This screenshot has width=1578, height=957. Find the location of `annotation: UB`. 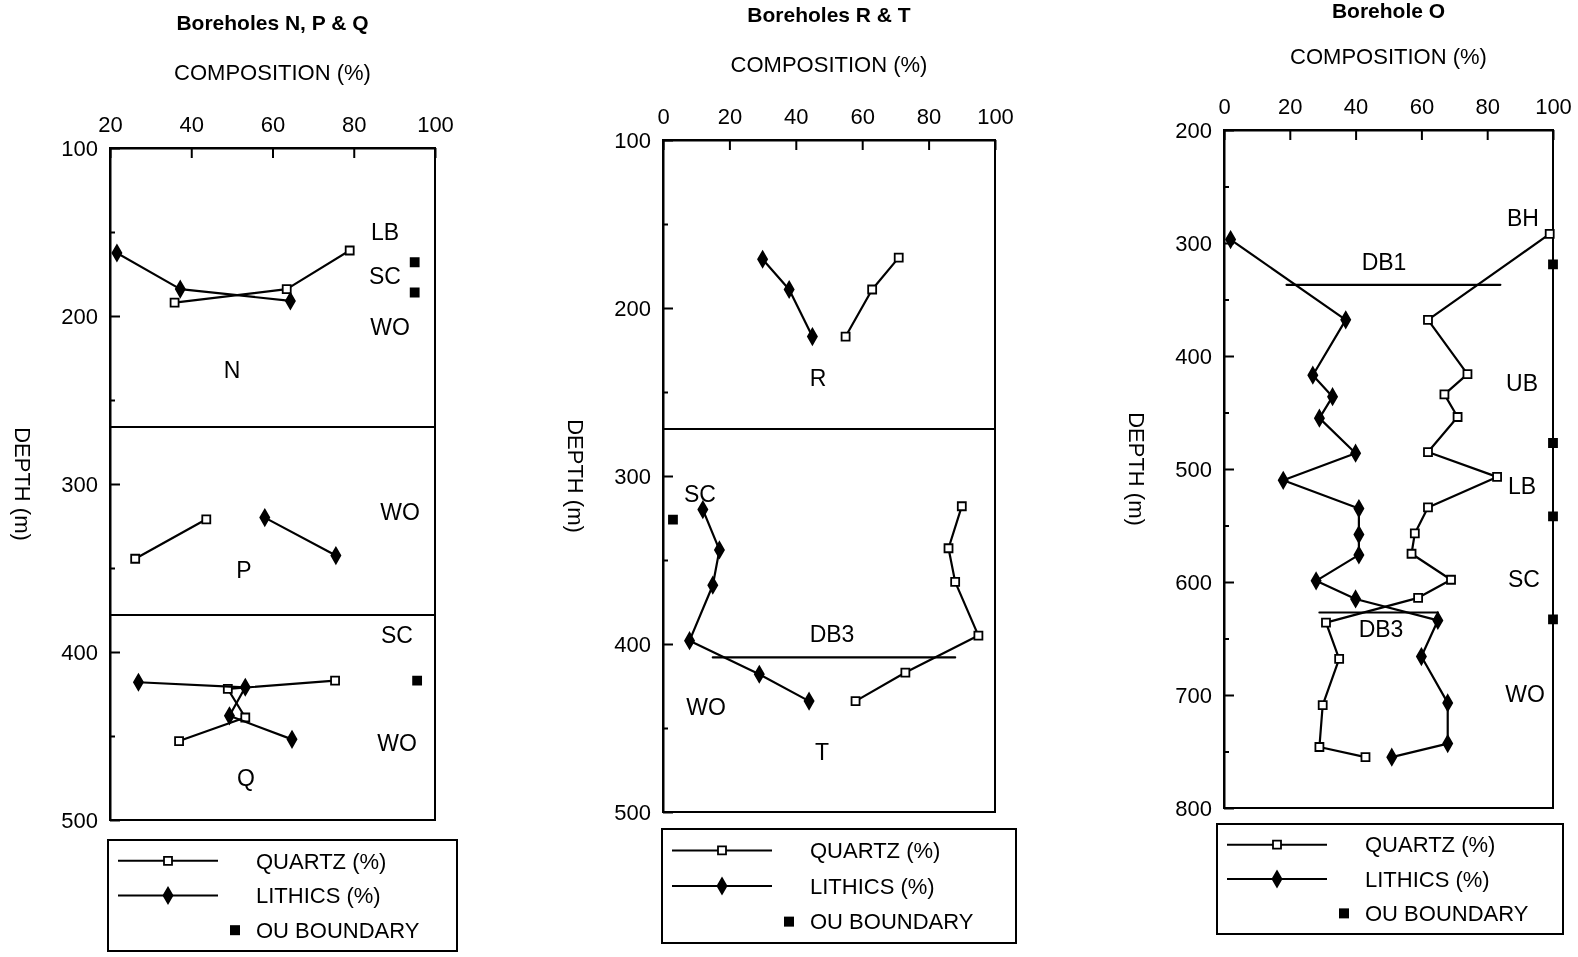

annotation: UB is located at coordinates (1522, 383).